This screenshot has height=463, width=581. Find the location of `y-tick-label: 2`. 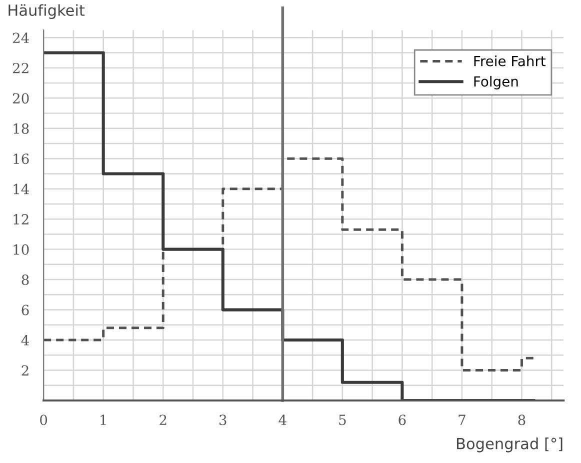

y-tick-label: 2 is located at coordinates (25, 370).